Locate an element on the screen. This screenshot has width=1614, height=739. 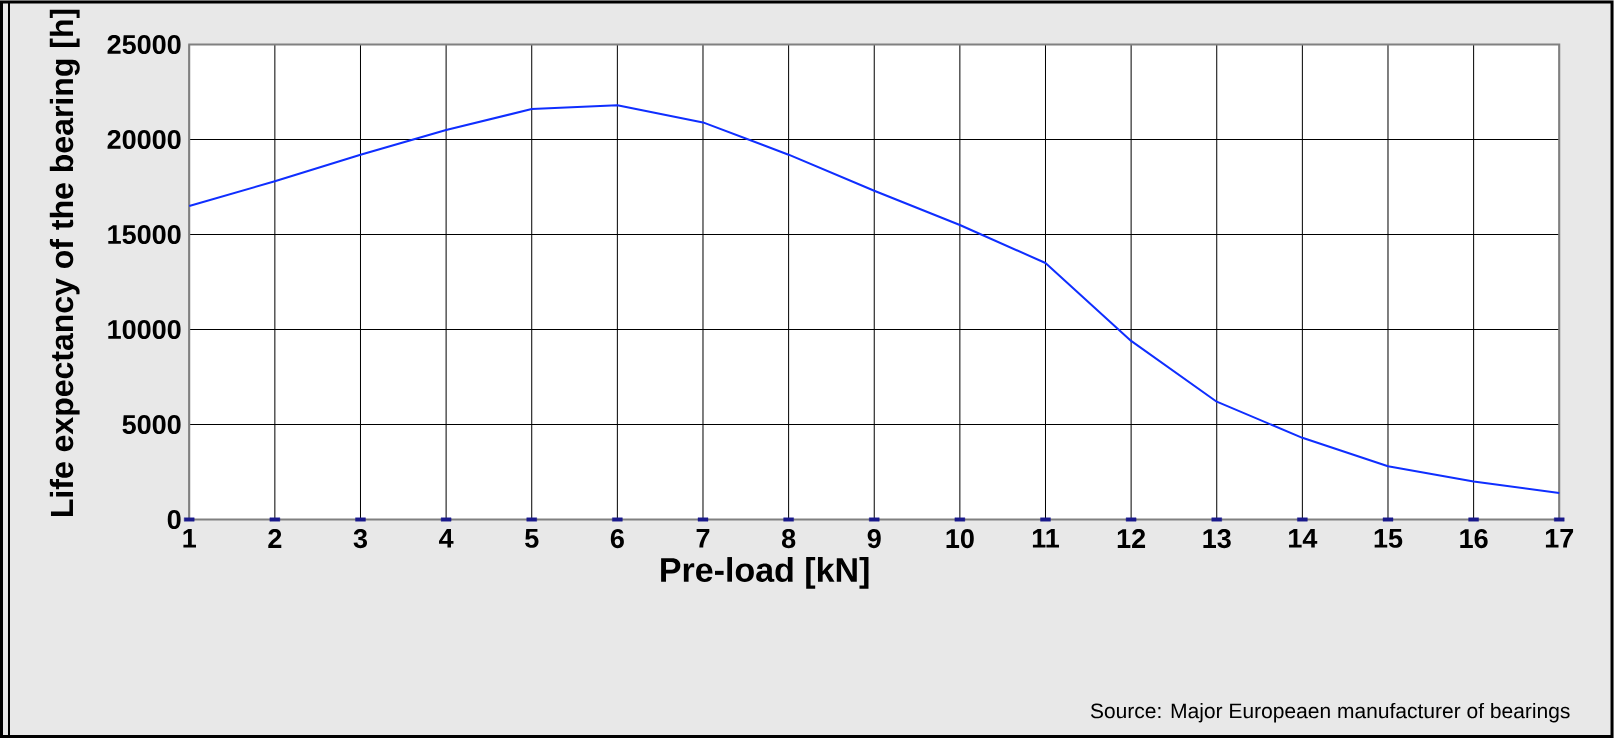
x-axis-title: Pre-load [kN] is located at coordinates (765, 573).